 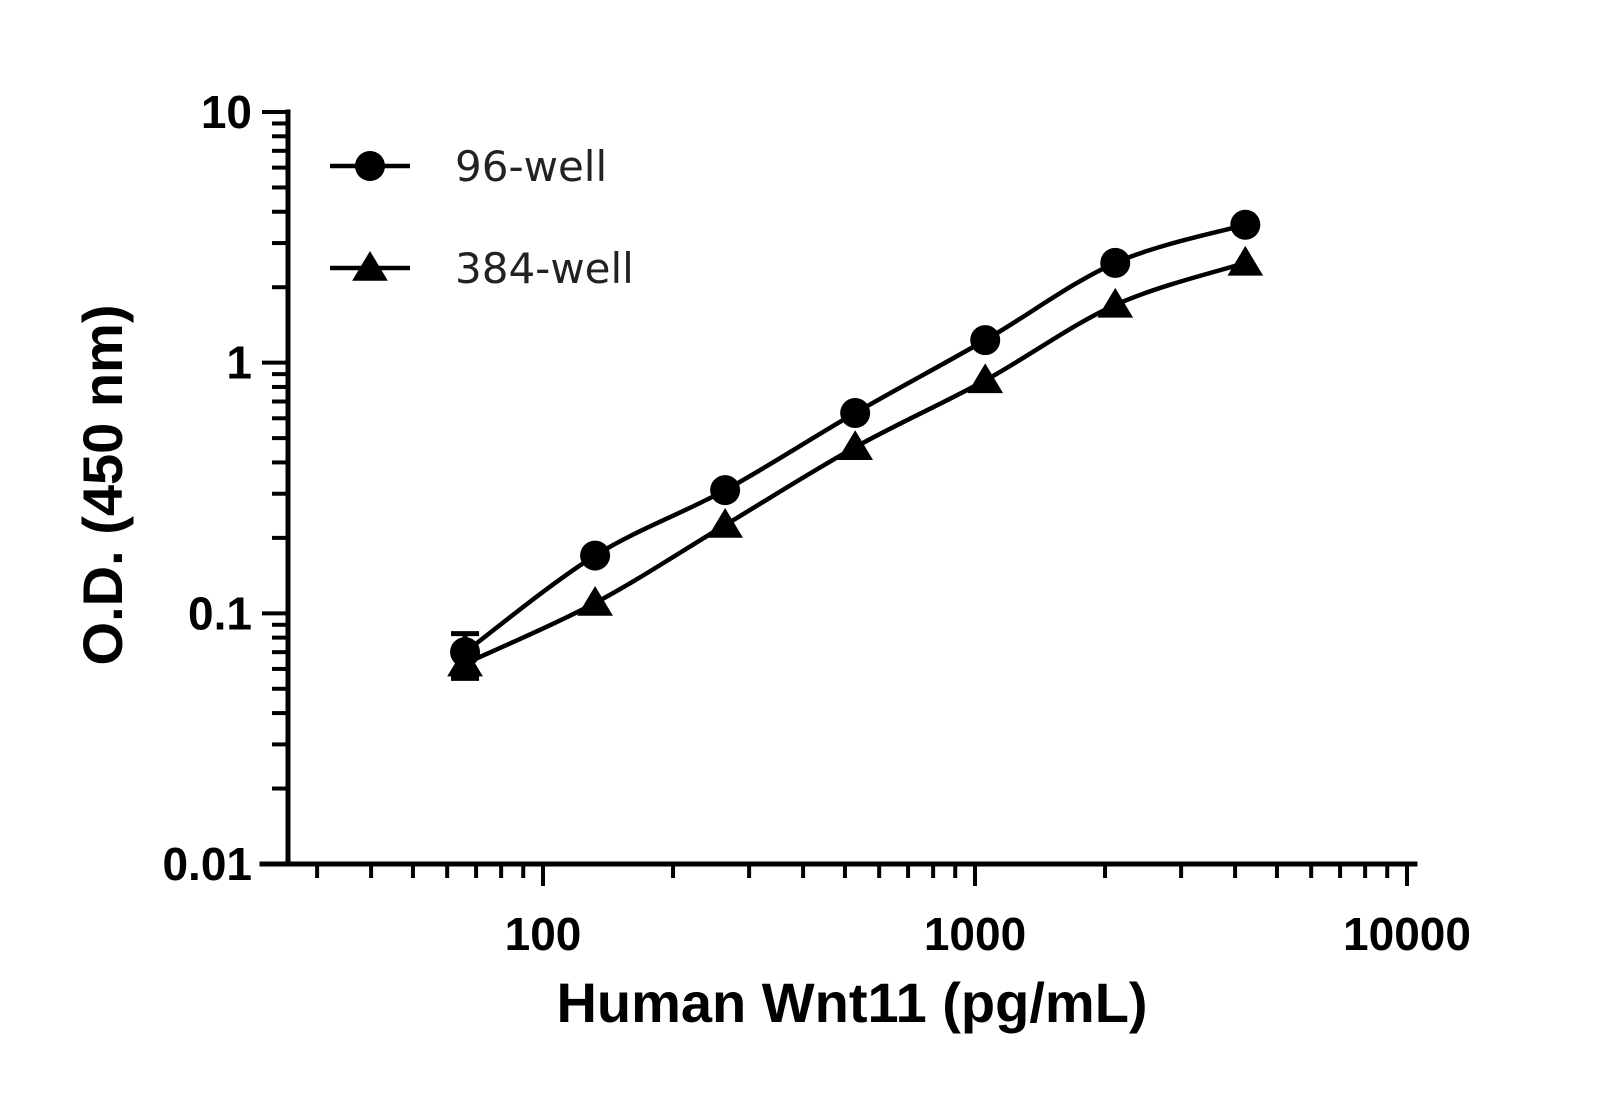 I want to click on x-tick-label: 1000, so click(x=975, y=934).